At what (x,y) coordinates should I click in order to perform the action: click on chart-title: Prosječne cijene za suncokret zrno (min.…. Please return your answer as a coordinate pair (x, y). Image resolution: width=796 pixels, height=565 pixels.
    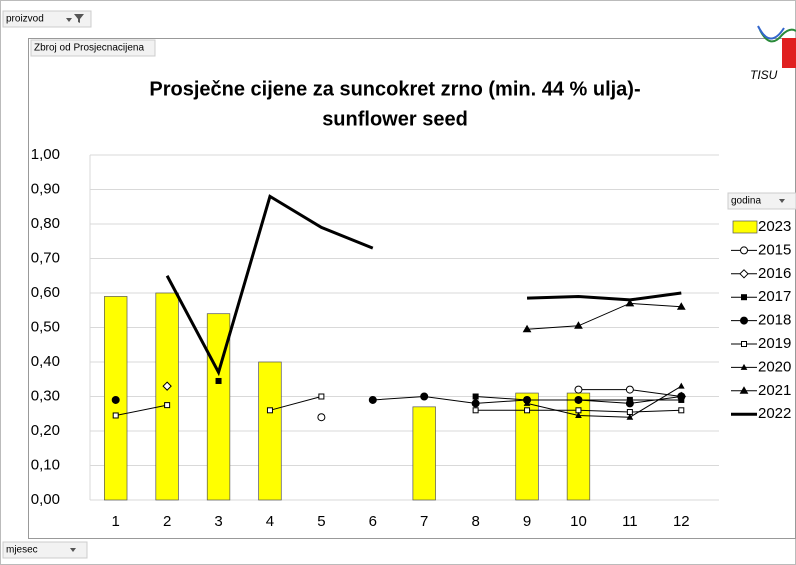
    Looking at the image, I should click on (394, 89).